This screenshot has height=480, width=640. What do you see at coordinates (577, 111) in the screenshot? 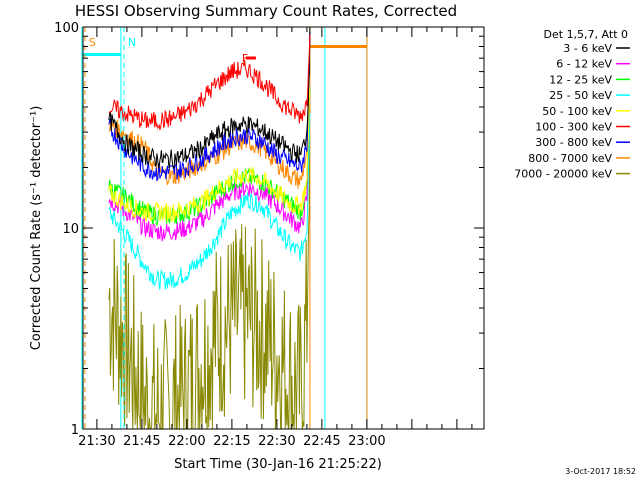
I see `legend-label: 50 - 100 keV` at bounding box center [577, 111].